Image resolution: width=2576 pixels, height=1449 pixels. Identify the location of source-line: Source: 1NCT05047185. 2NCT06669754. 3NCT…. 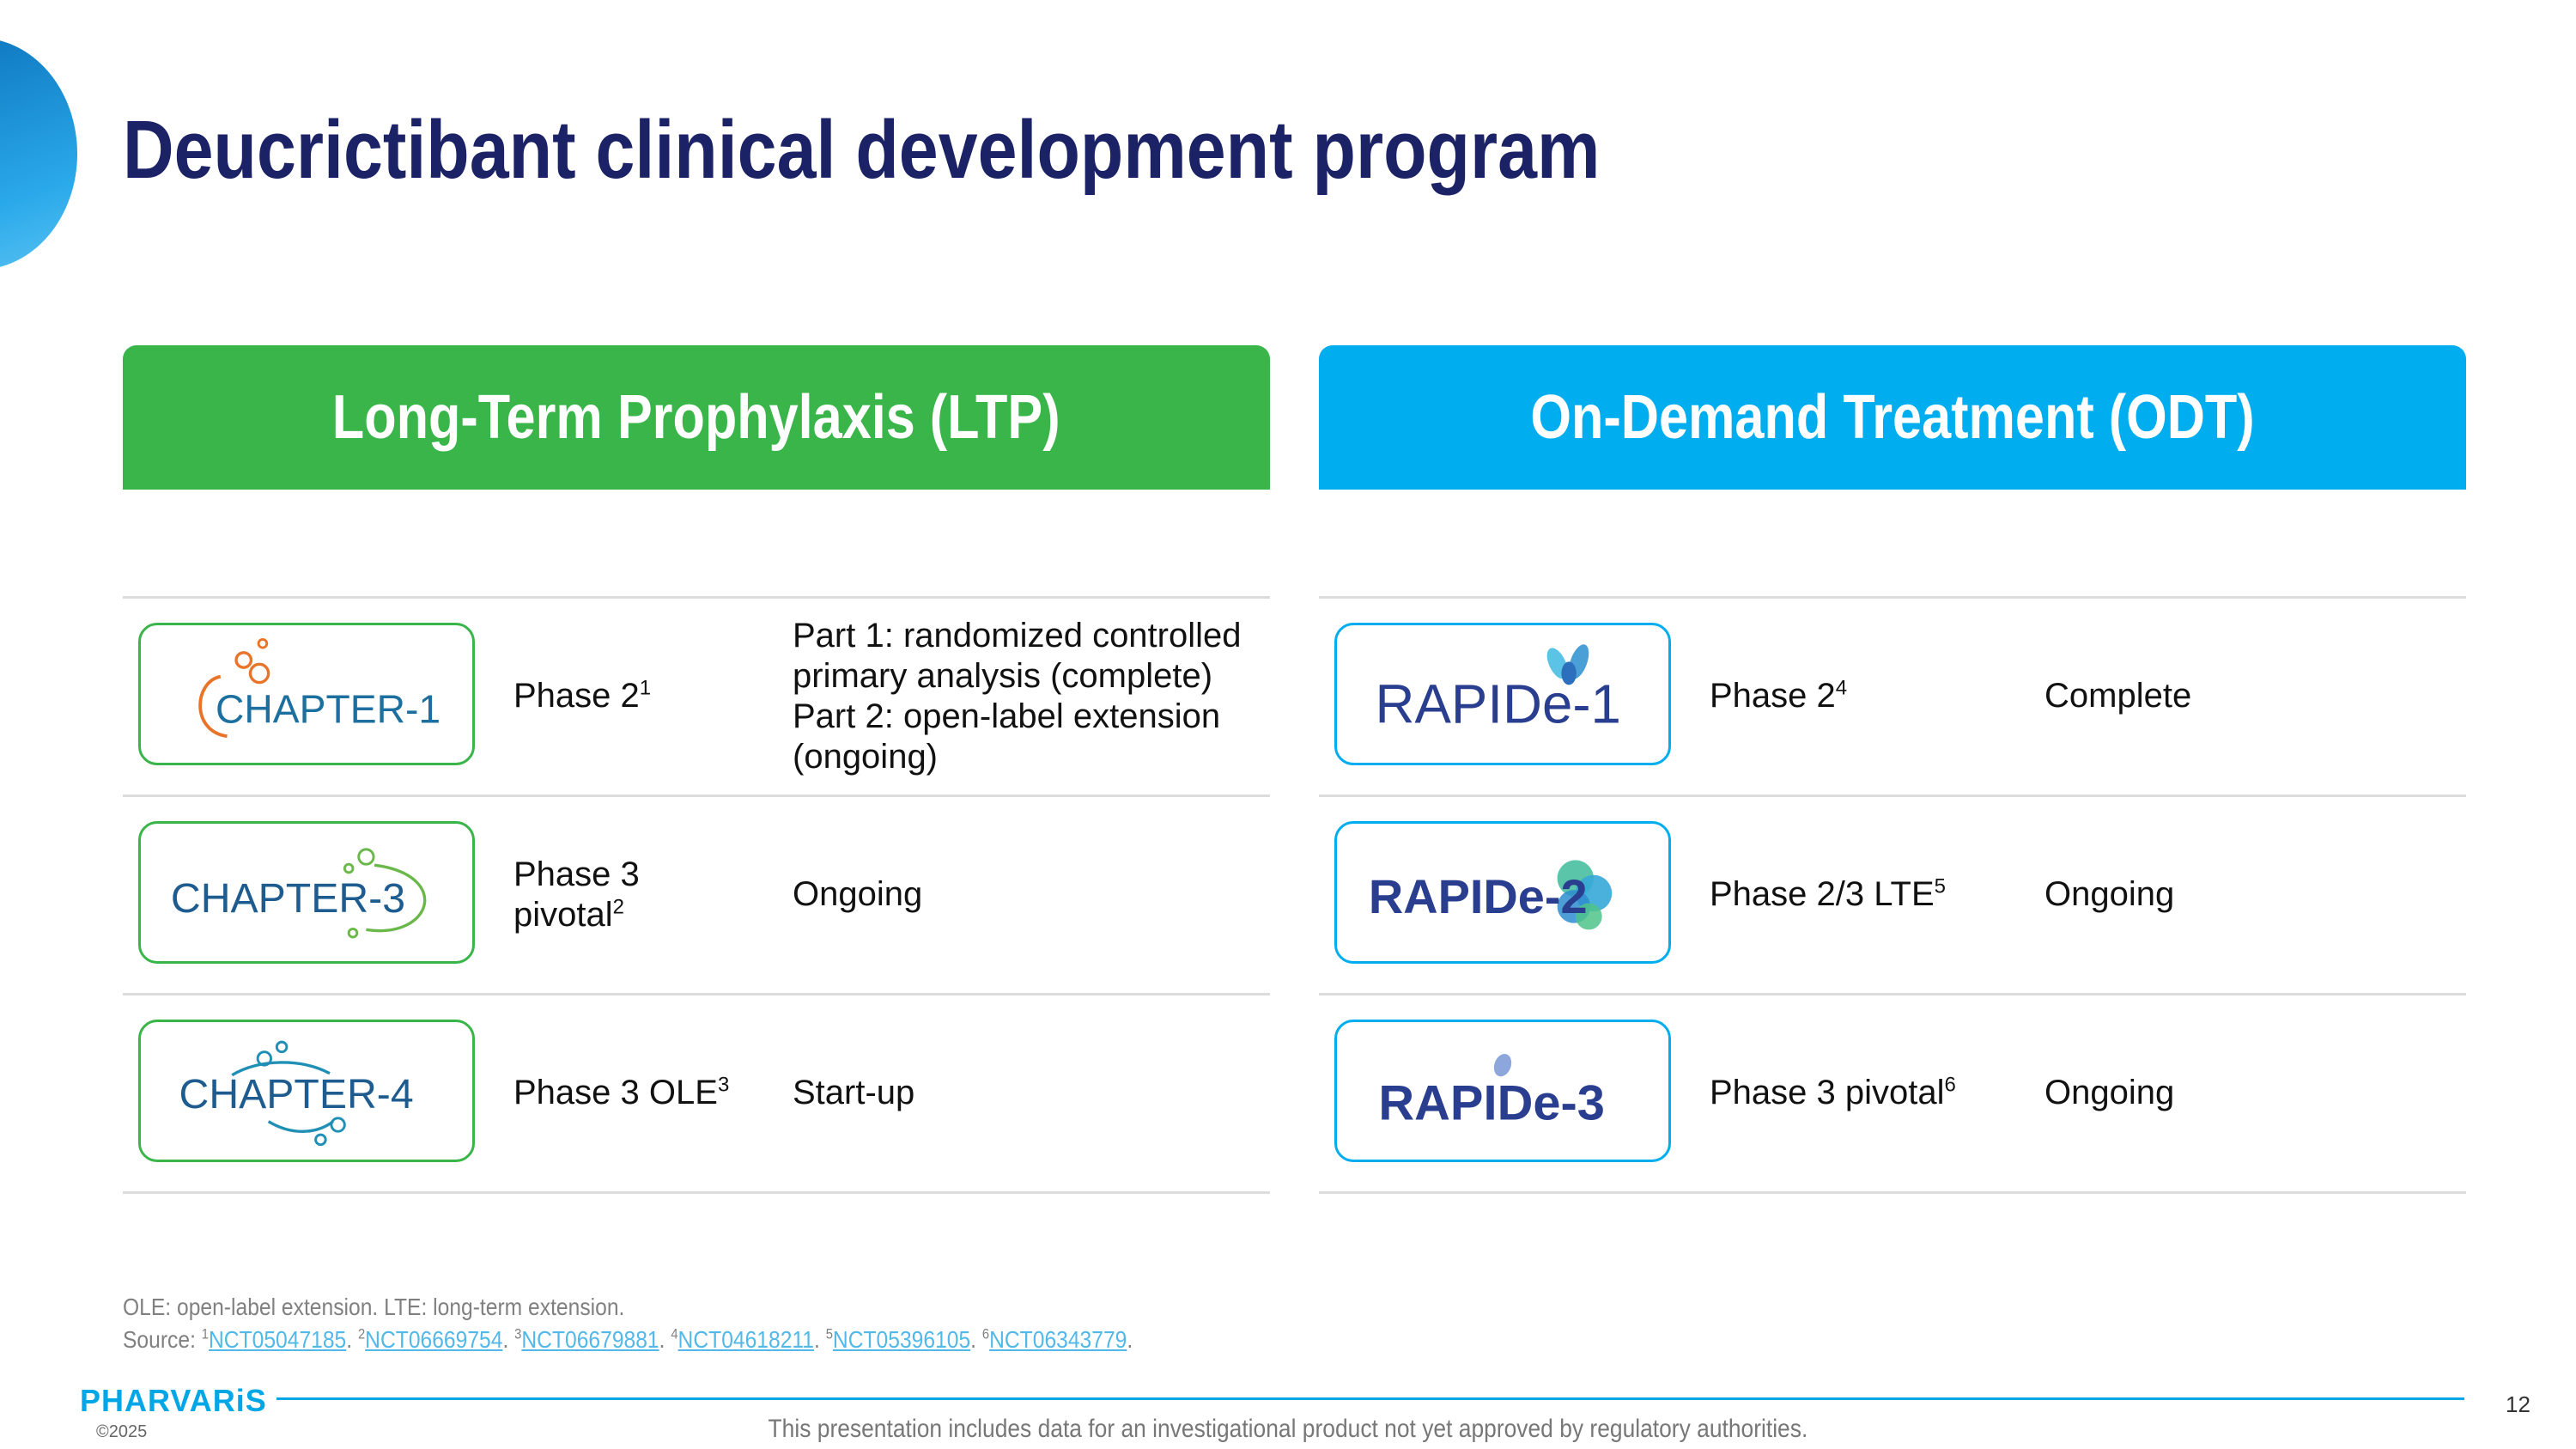
(628, 1339).